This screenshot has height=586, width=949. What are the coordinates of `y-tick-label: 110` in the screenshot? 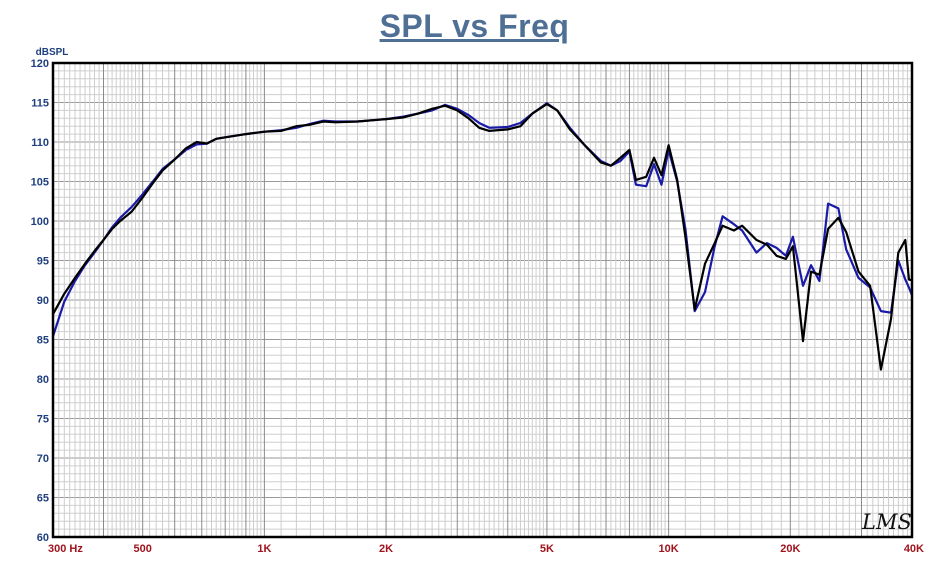 It's located at (40, 143).